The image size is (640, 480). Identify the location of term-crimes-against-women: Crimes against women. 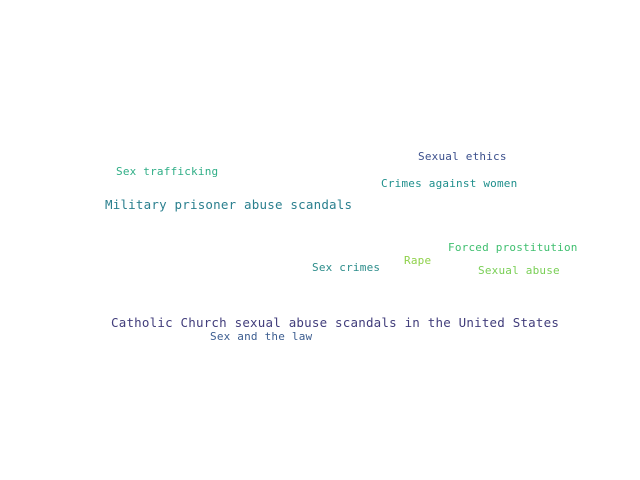
(449, 183).